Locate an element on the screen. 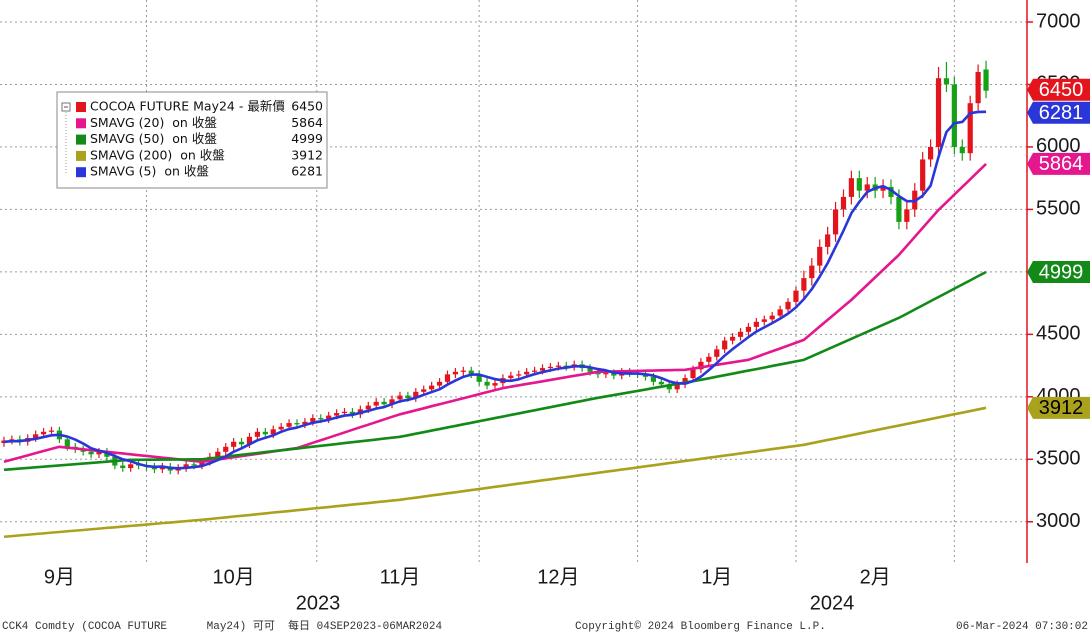  y-tick-label: 3500 is located at coordinates (1058, 459).